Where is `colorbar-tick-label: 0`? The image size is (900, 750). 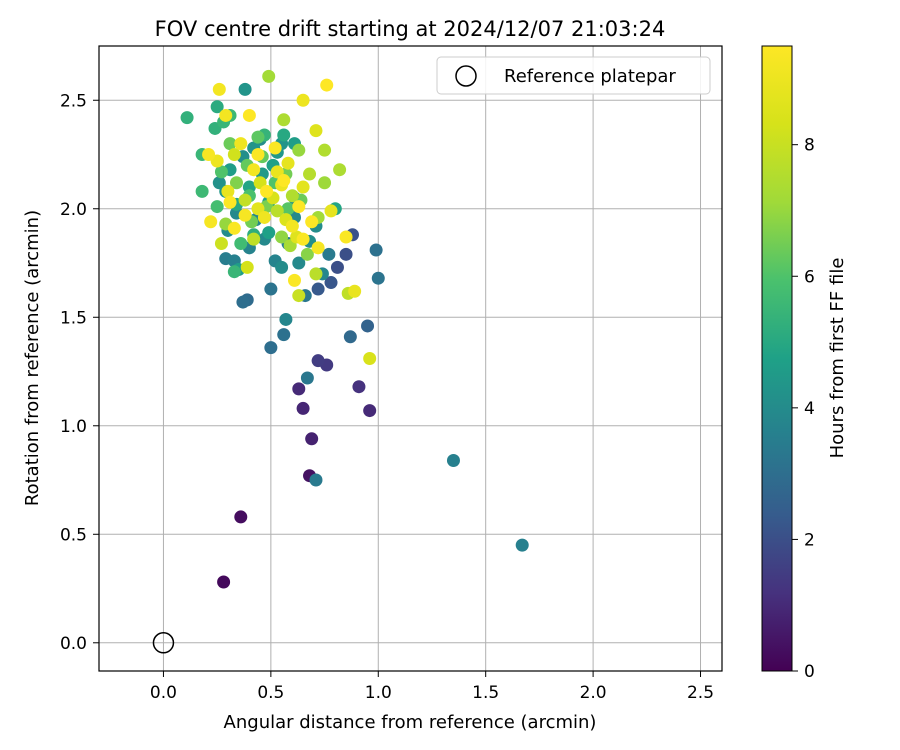
colorbar-tick-label: 0 is located at coordinates (809, 672).